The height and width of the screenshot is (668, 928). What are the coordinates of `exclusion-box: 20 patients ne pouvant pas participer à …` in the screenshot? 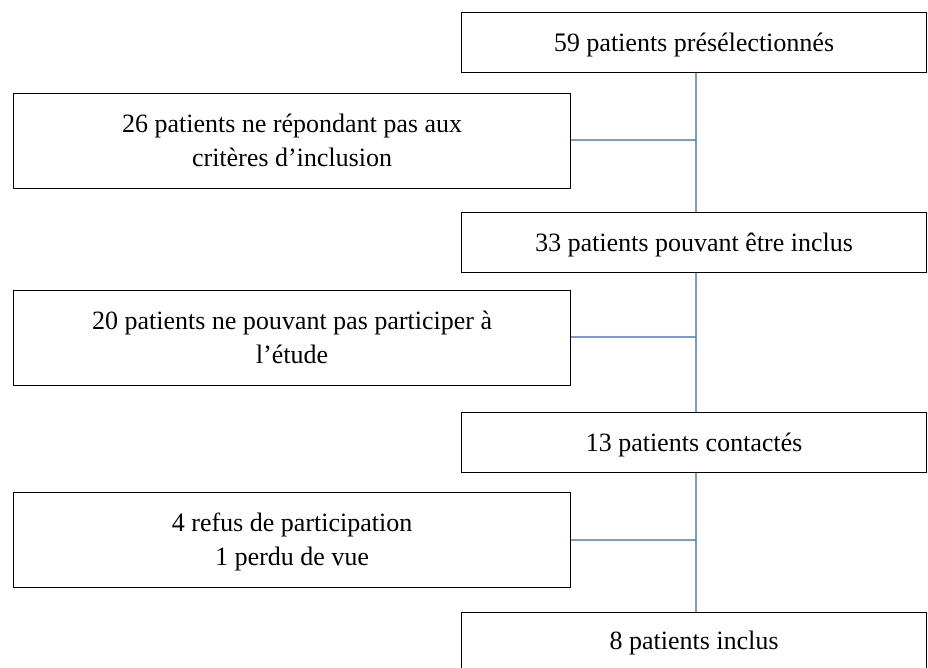 It's located at (292, 338).